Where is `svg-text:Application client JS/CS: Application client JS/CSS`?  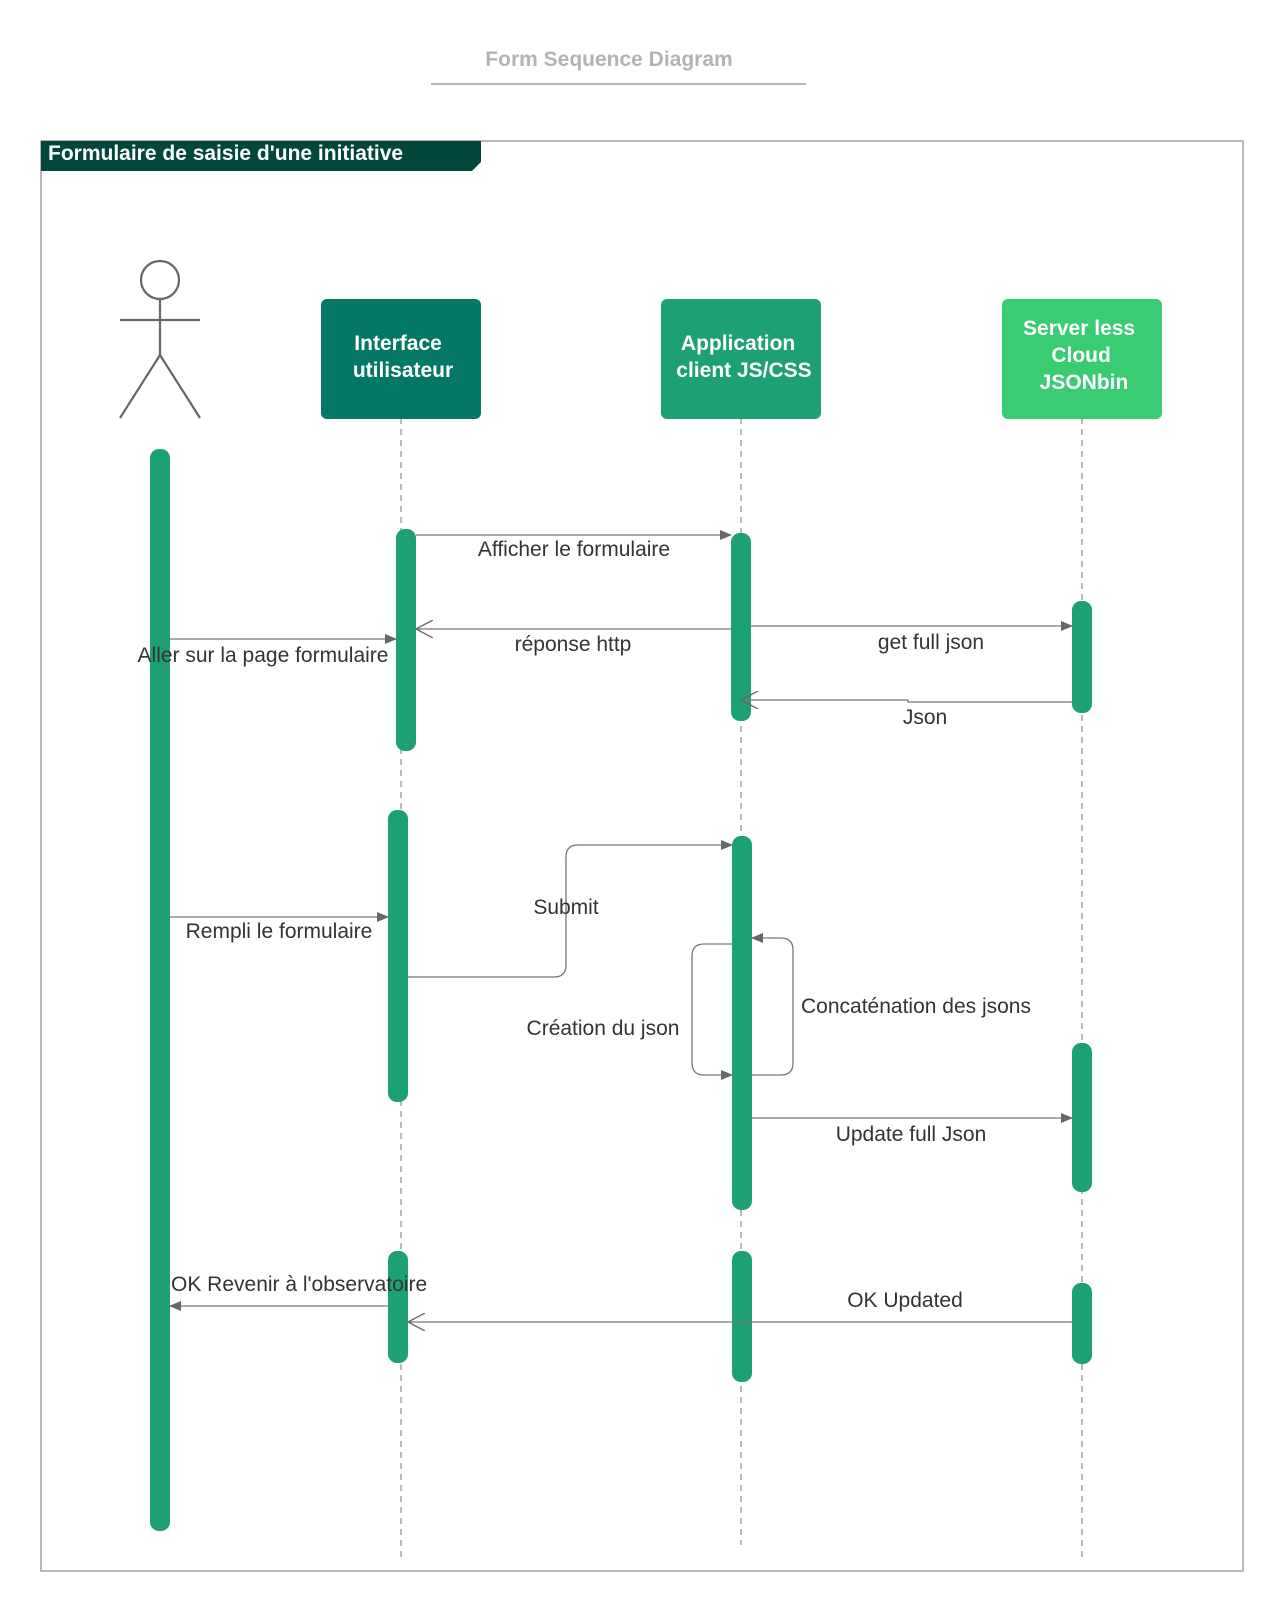 svg-text:Application client JS/CS: Application client JS/CSS is located at coordinates (743, 357).